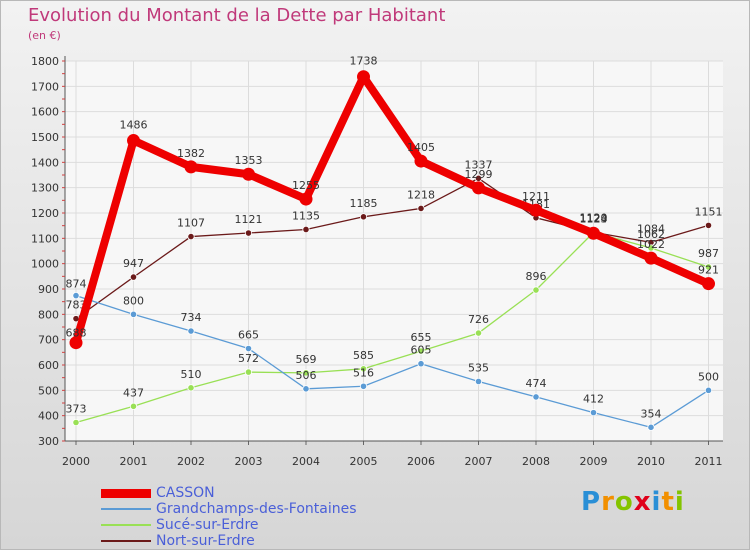  I want to click on x-tick-label: 2003, so click(249, 461).